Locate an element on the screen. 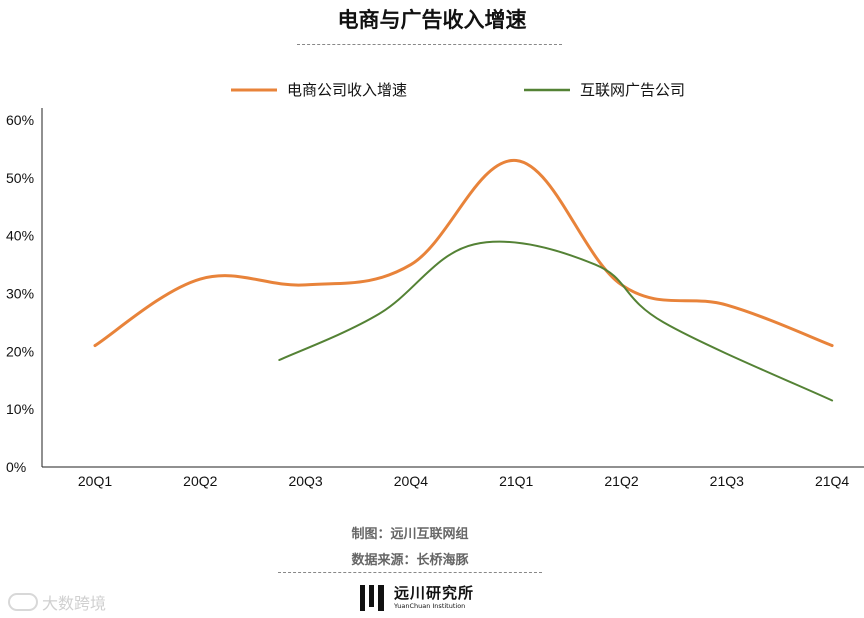 The width and height of the screenshot is (864, 618). legend-label: 电商公司收入增速 is located at coordinates (347, 90).